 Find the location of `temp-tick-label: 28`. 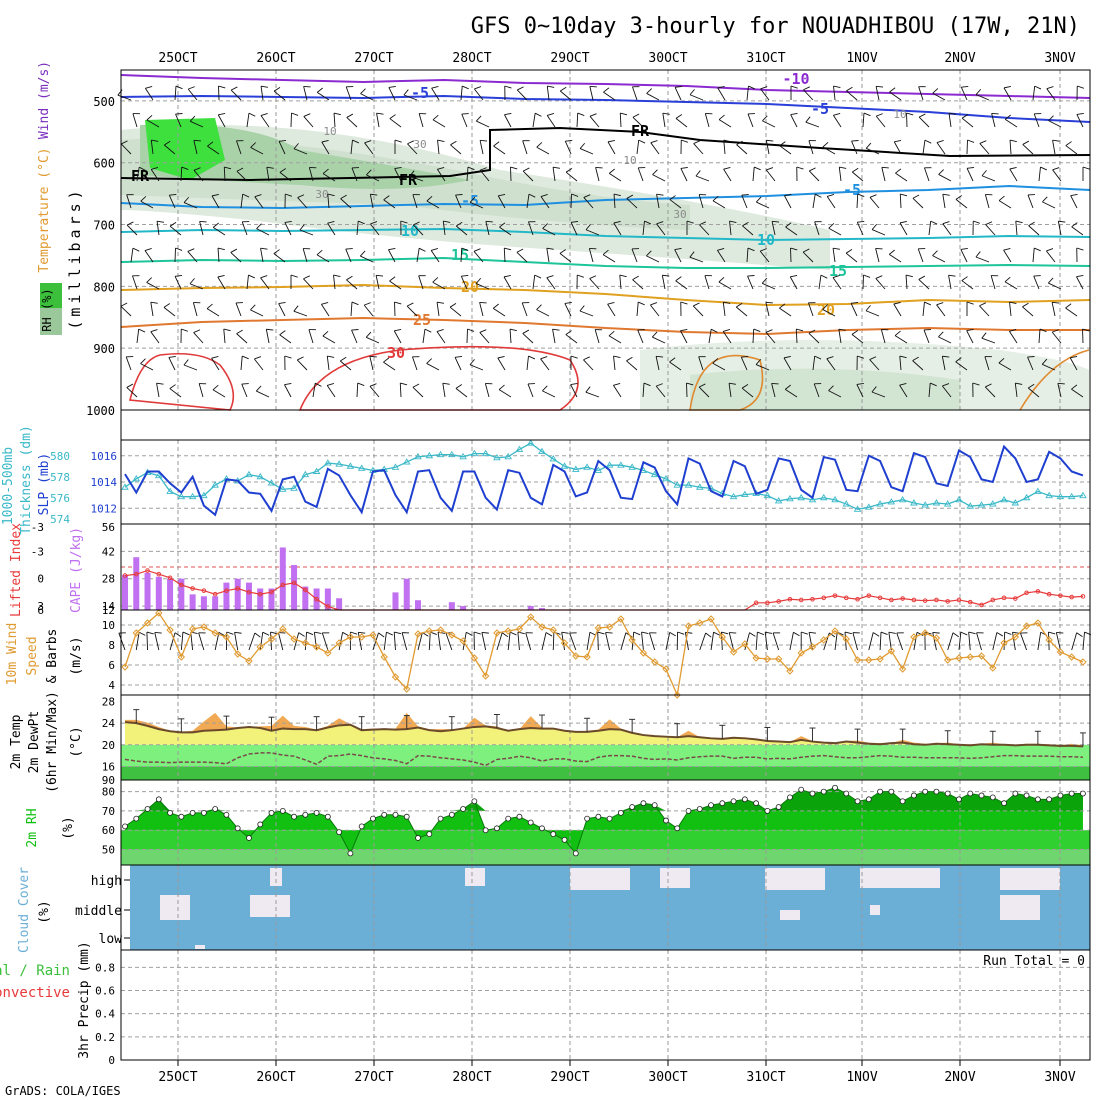

temp-tick-label: 28 is located at coordinates (108, 701).